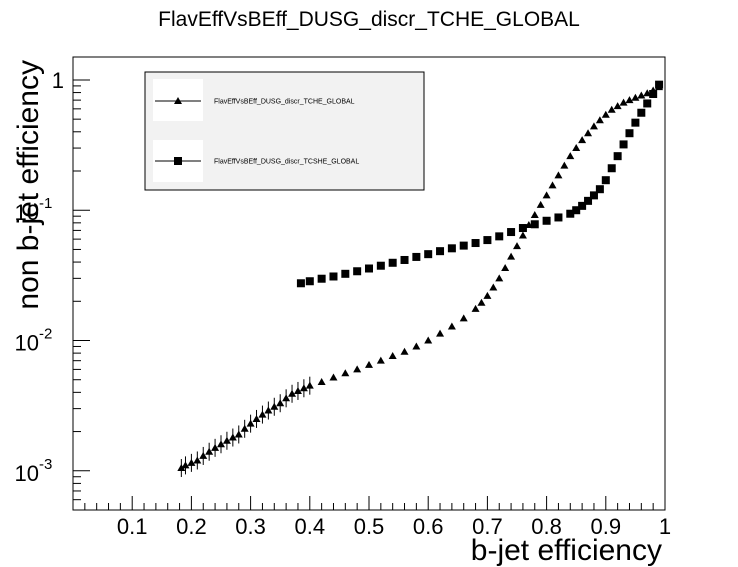 This screenshot has width=738, height=567. Describe the element at coordinates (178, 161) in the screenshot. I see `legend-square-marker` at that location.